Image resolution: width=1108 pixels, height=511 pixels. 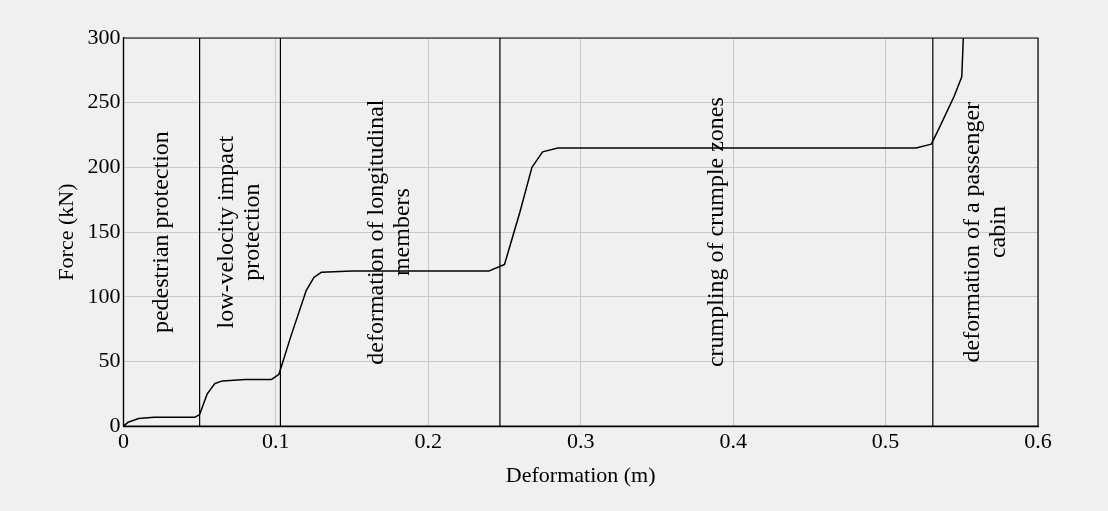 I want to click on x-tick-label: 0.5, so click(x=885, y=441).